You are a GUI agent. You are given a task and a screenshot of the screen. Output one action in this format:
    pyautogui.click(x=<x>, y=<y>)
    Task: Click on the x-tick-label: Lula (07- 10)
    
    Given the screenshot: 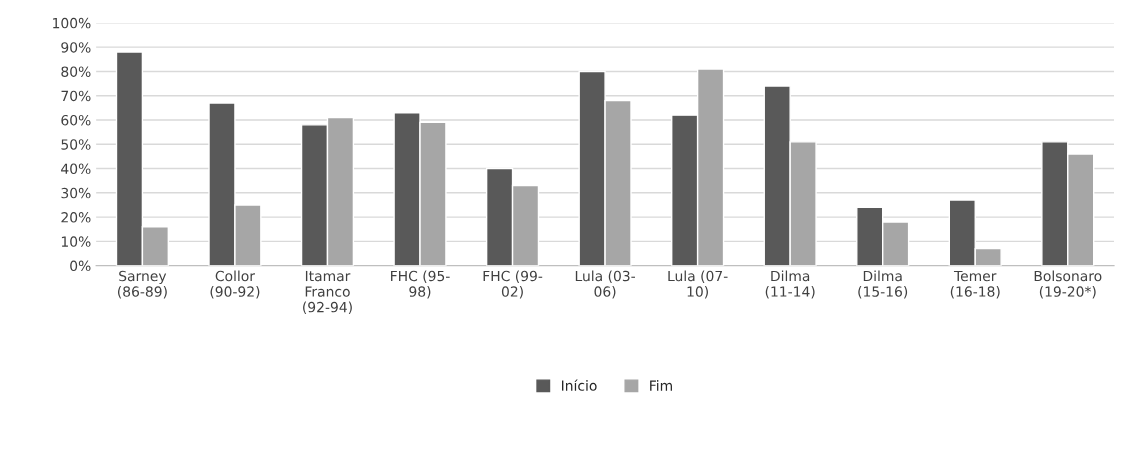 What is the action you would take?
    pyautogui.click(x=698, y=284)
    